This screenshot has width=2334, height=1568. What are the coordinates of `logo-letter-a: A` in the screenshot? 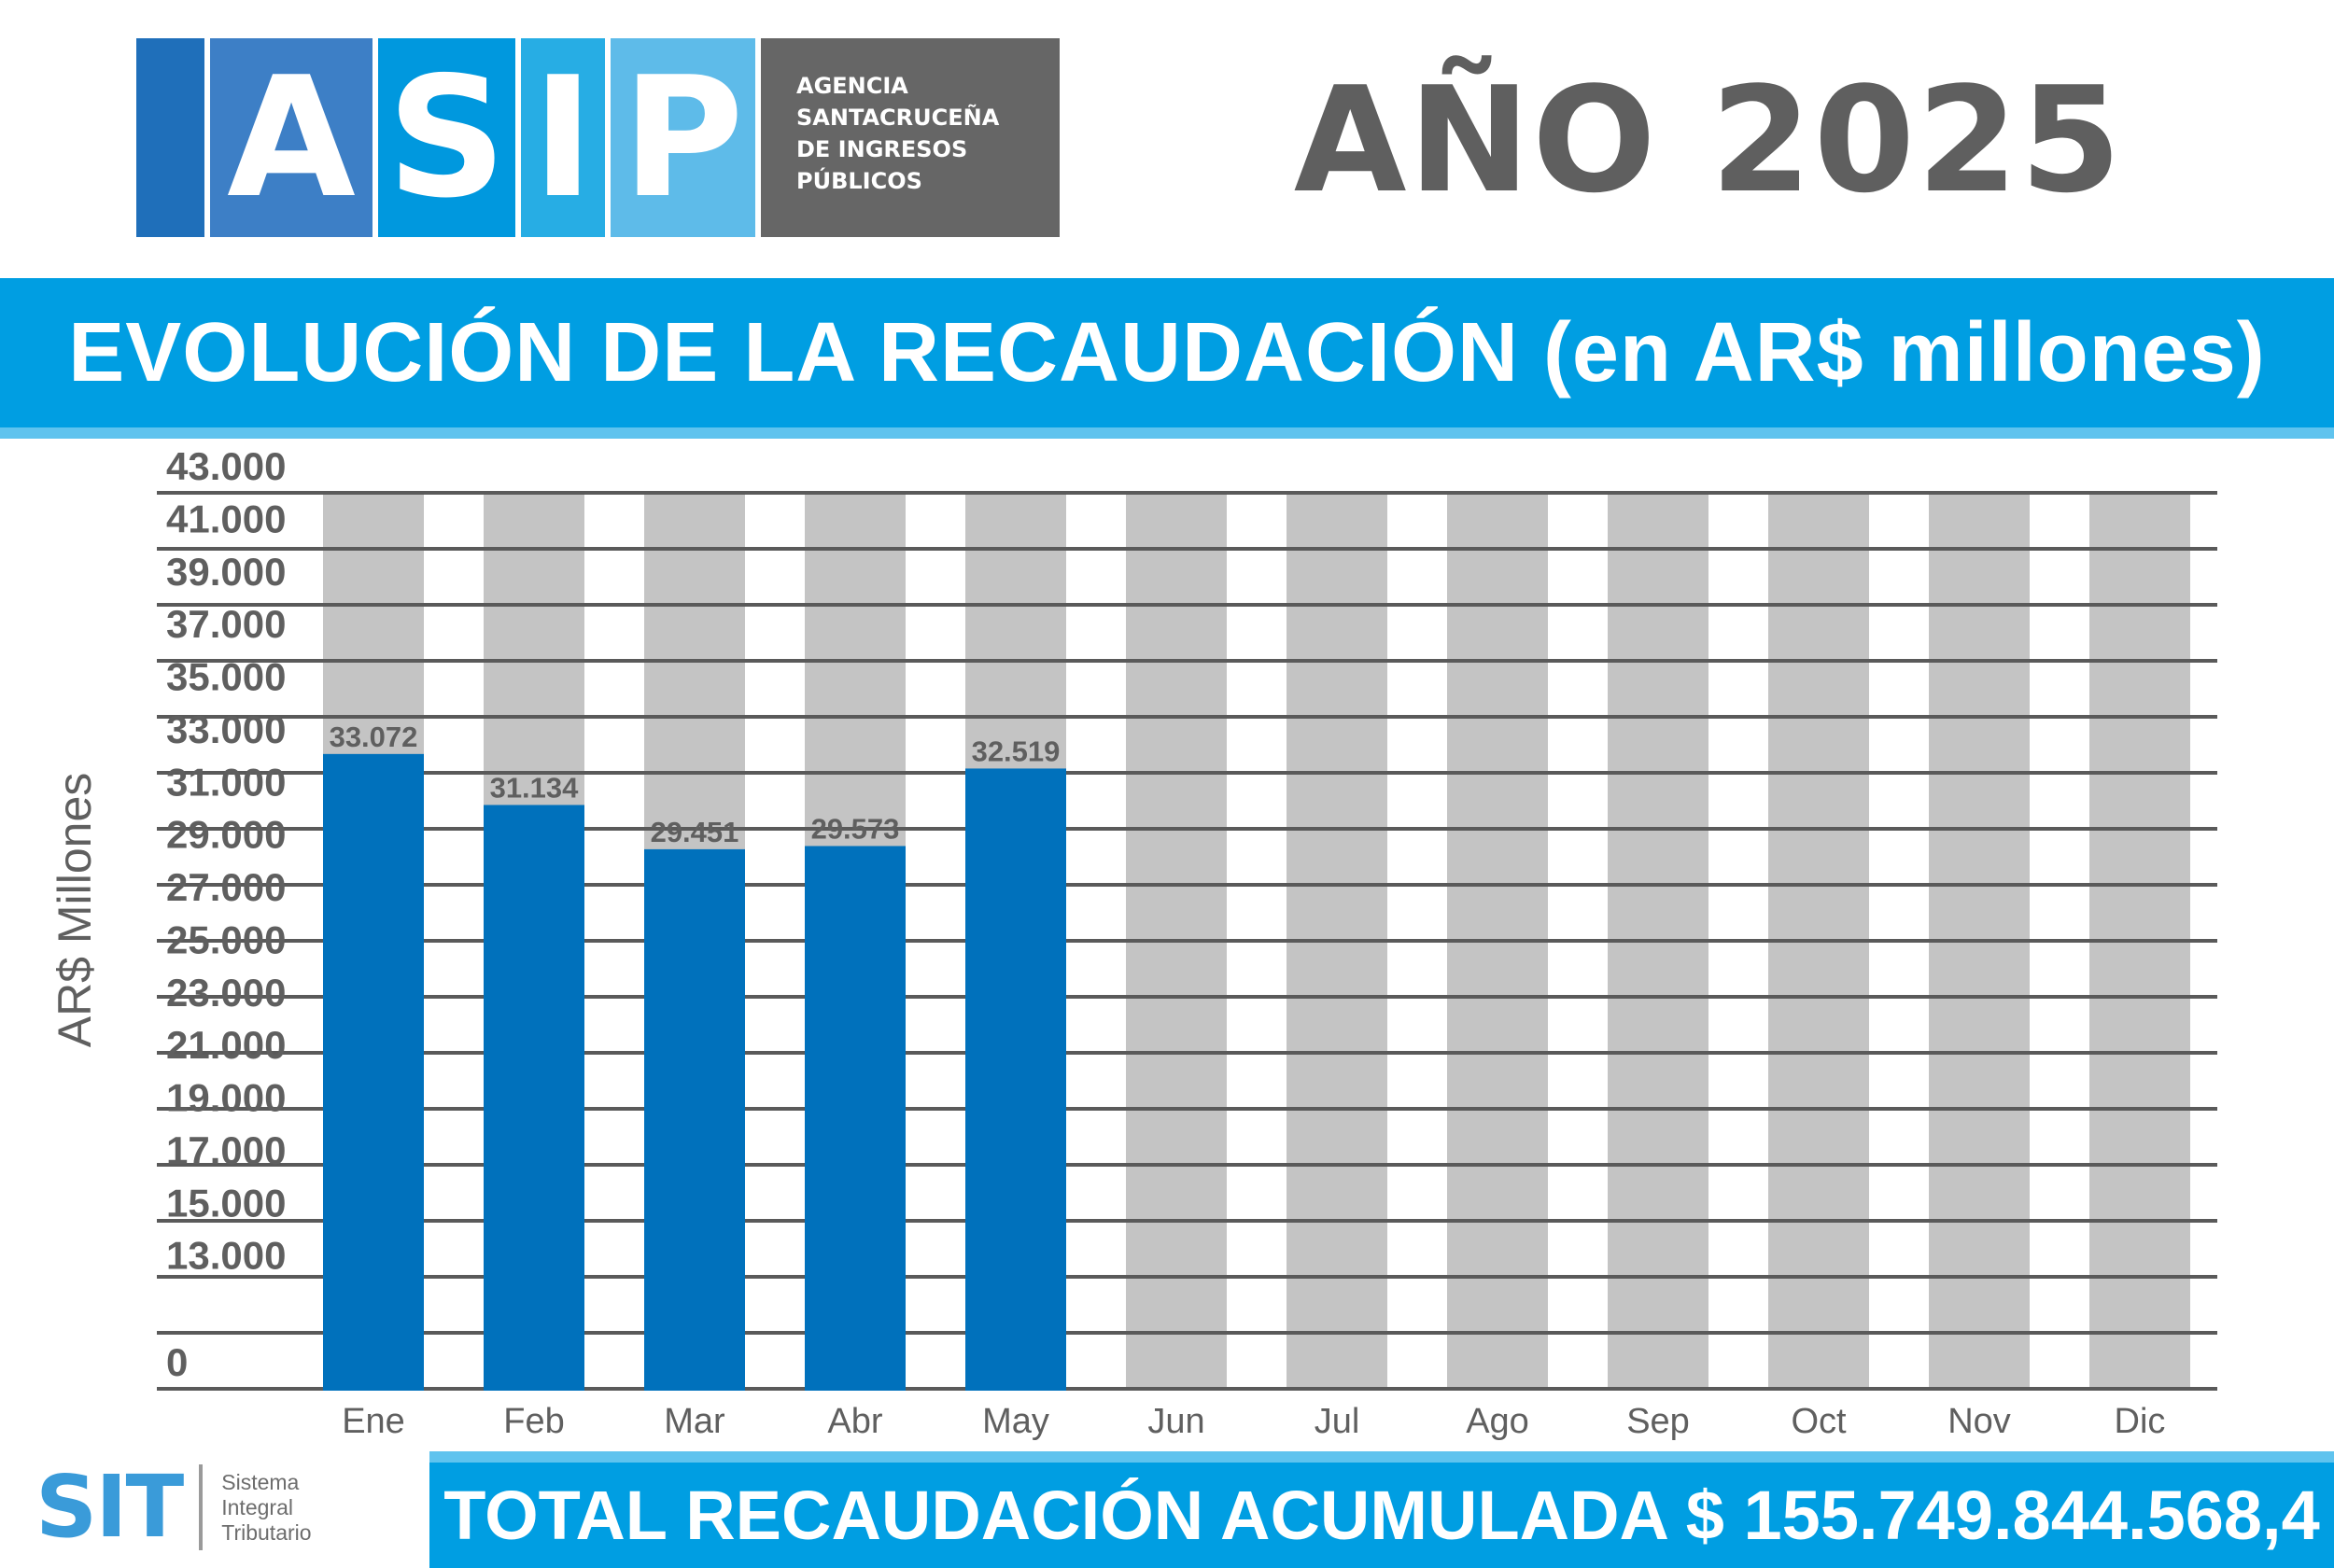 It's located at (291, 137).